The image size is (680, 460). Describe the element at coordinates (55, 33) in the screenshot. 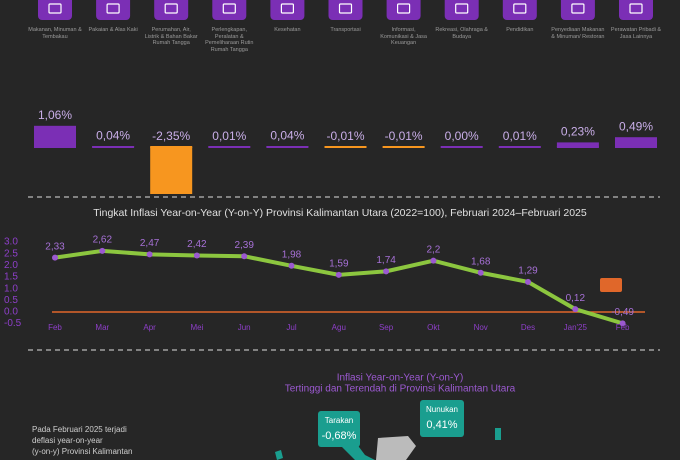

I see `category-label: Makanan, Minuman & Tembakau` at that location.